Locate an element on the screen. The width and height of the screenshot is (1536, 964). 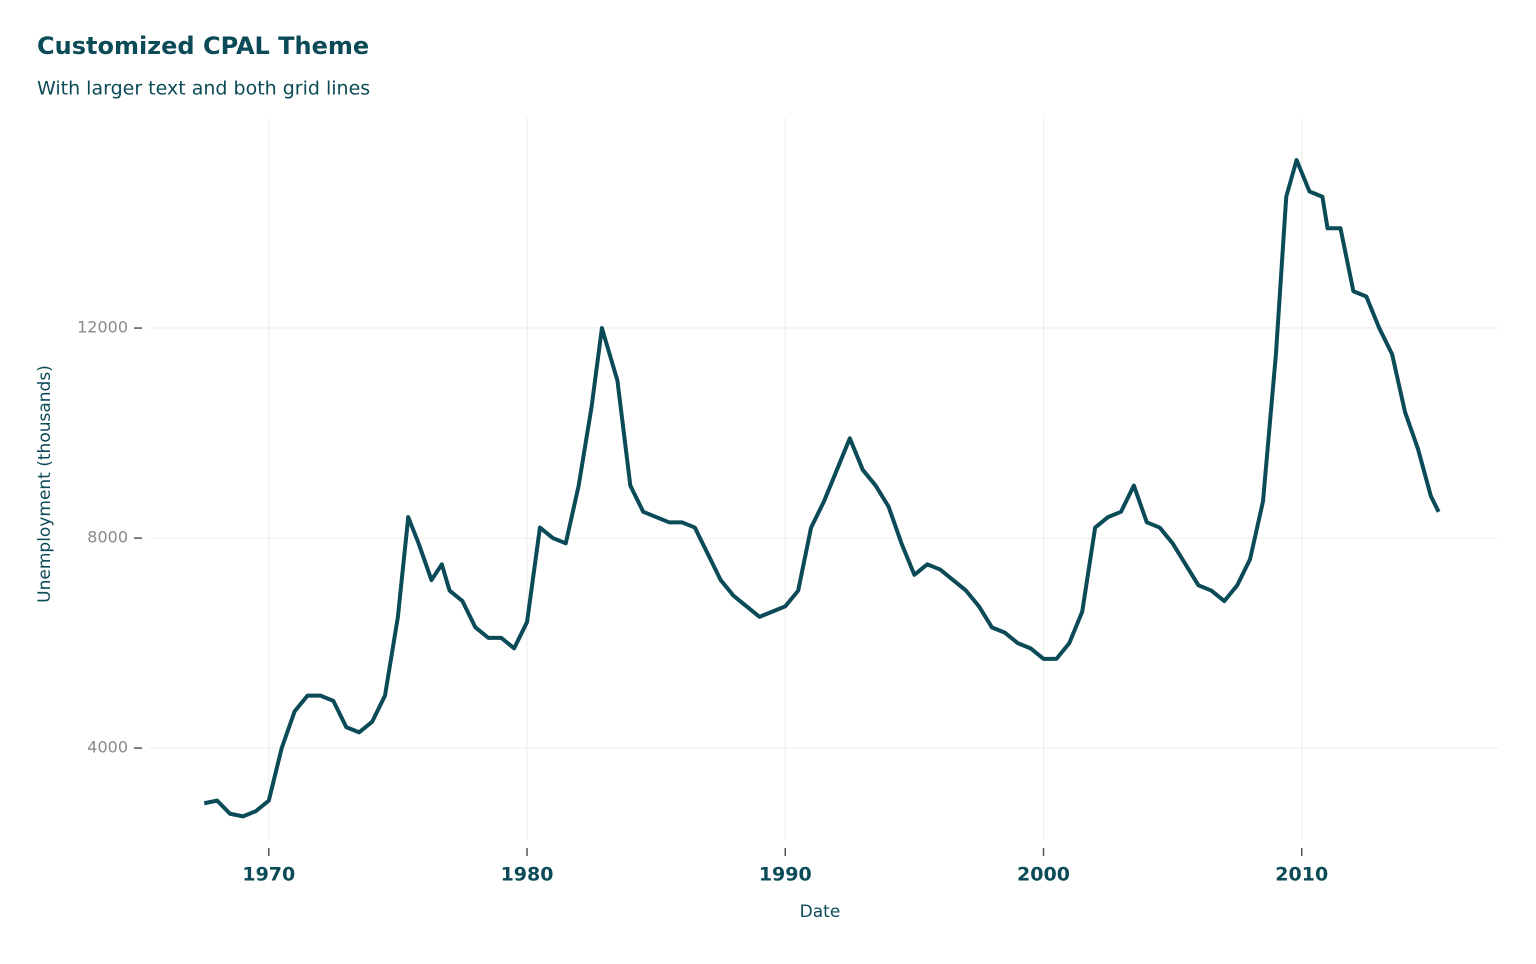
chart-title: Customized CPAL Theme is located at coordinates (203, 46).